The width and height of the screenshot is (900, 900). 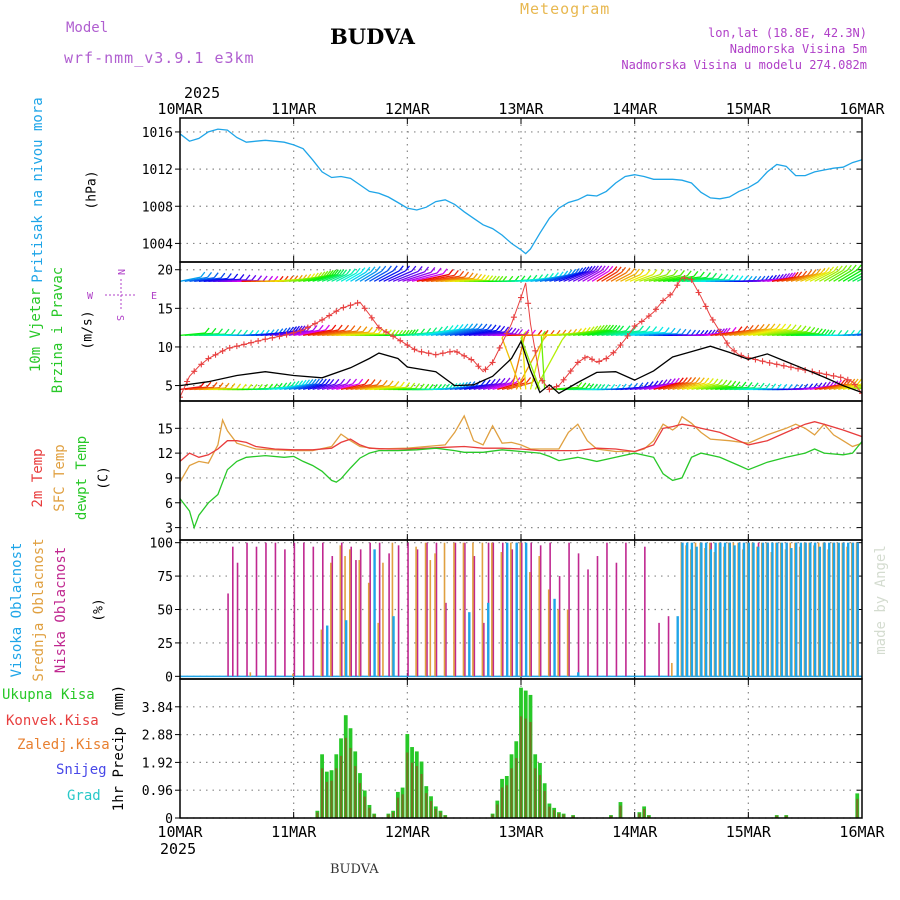 What do you see at coordinates (157, 133) in the screenshot?
I see `y-tick-label: 1016` at bounding box center [157, 133].